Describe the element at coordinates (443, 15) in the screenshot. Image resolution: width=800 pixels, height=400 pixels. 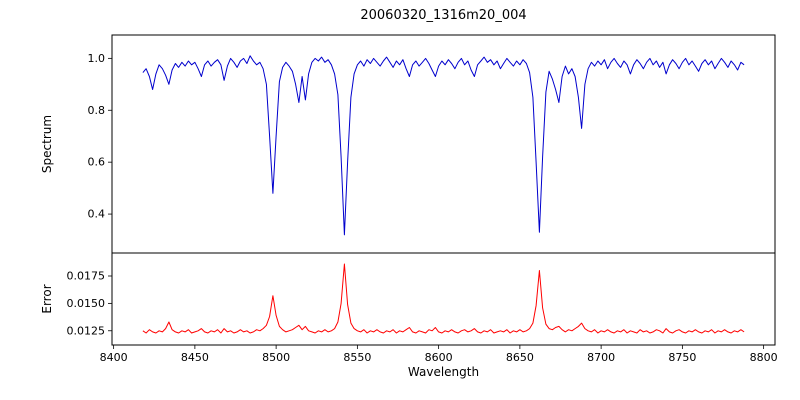
I see `chart-title: 20060320_1316m20_004` at that location.